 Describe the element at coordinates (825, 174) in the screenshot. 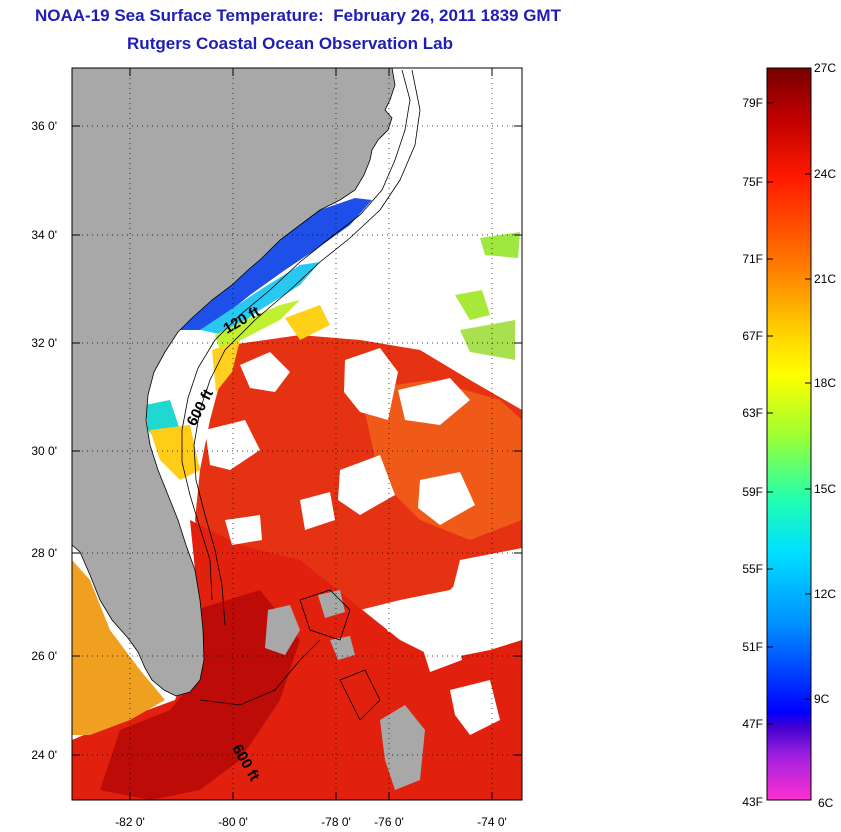

I see `colorbar-c-24: 24C` at that location.